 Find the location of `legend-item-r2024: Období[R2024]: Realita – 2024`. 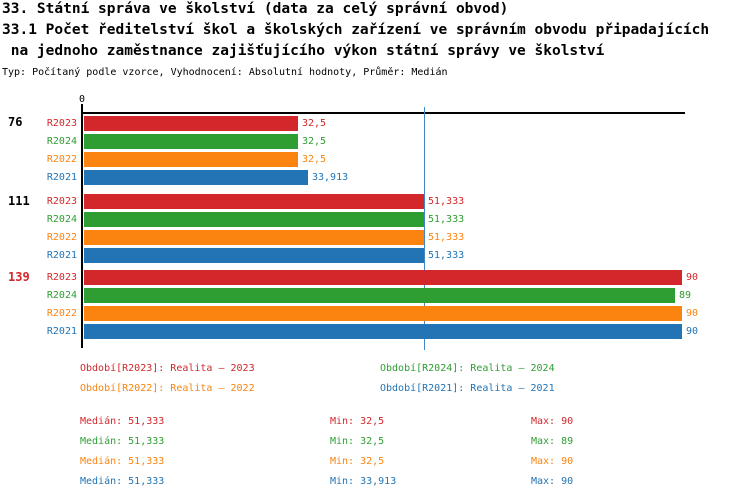

legend-item-r2024: Období[R2024]: Realita – 2024 is located at coordinates (467, 368).